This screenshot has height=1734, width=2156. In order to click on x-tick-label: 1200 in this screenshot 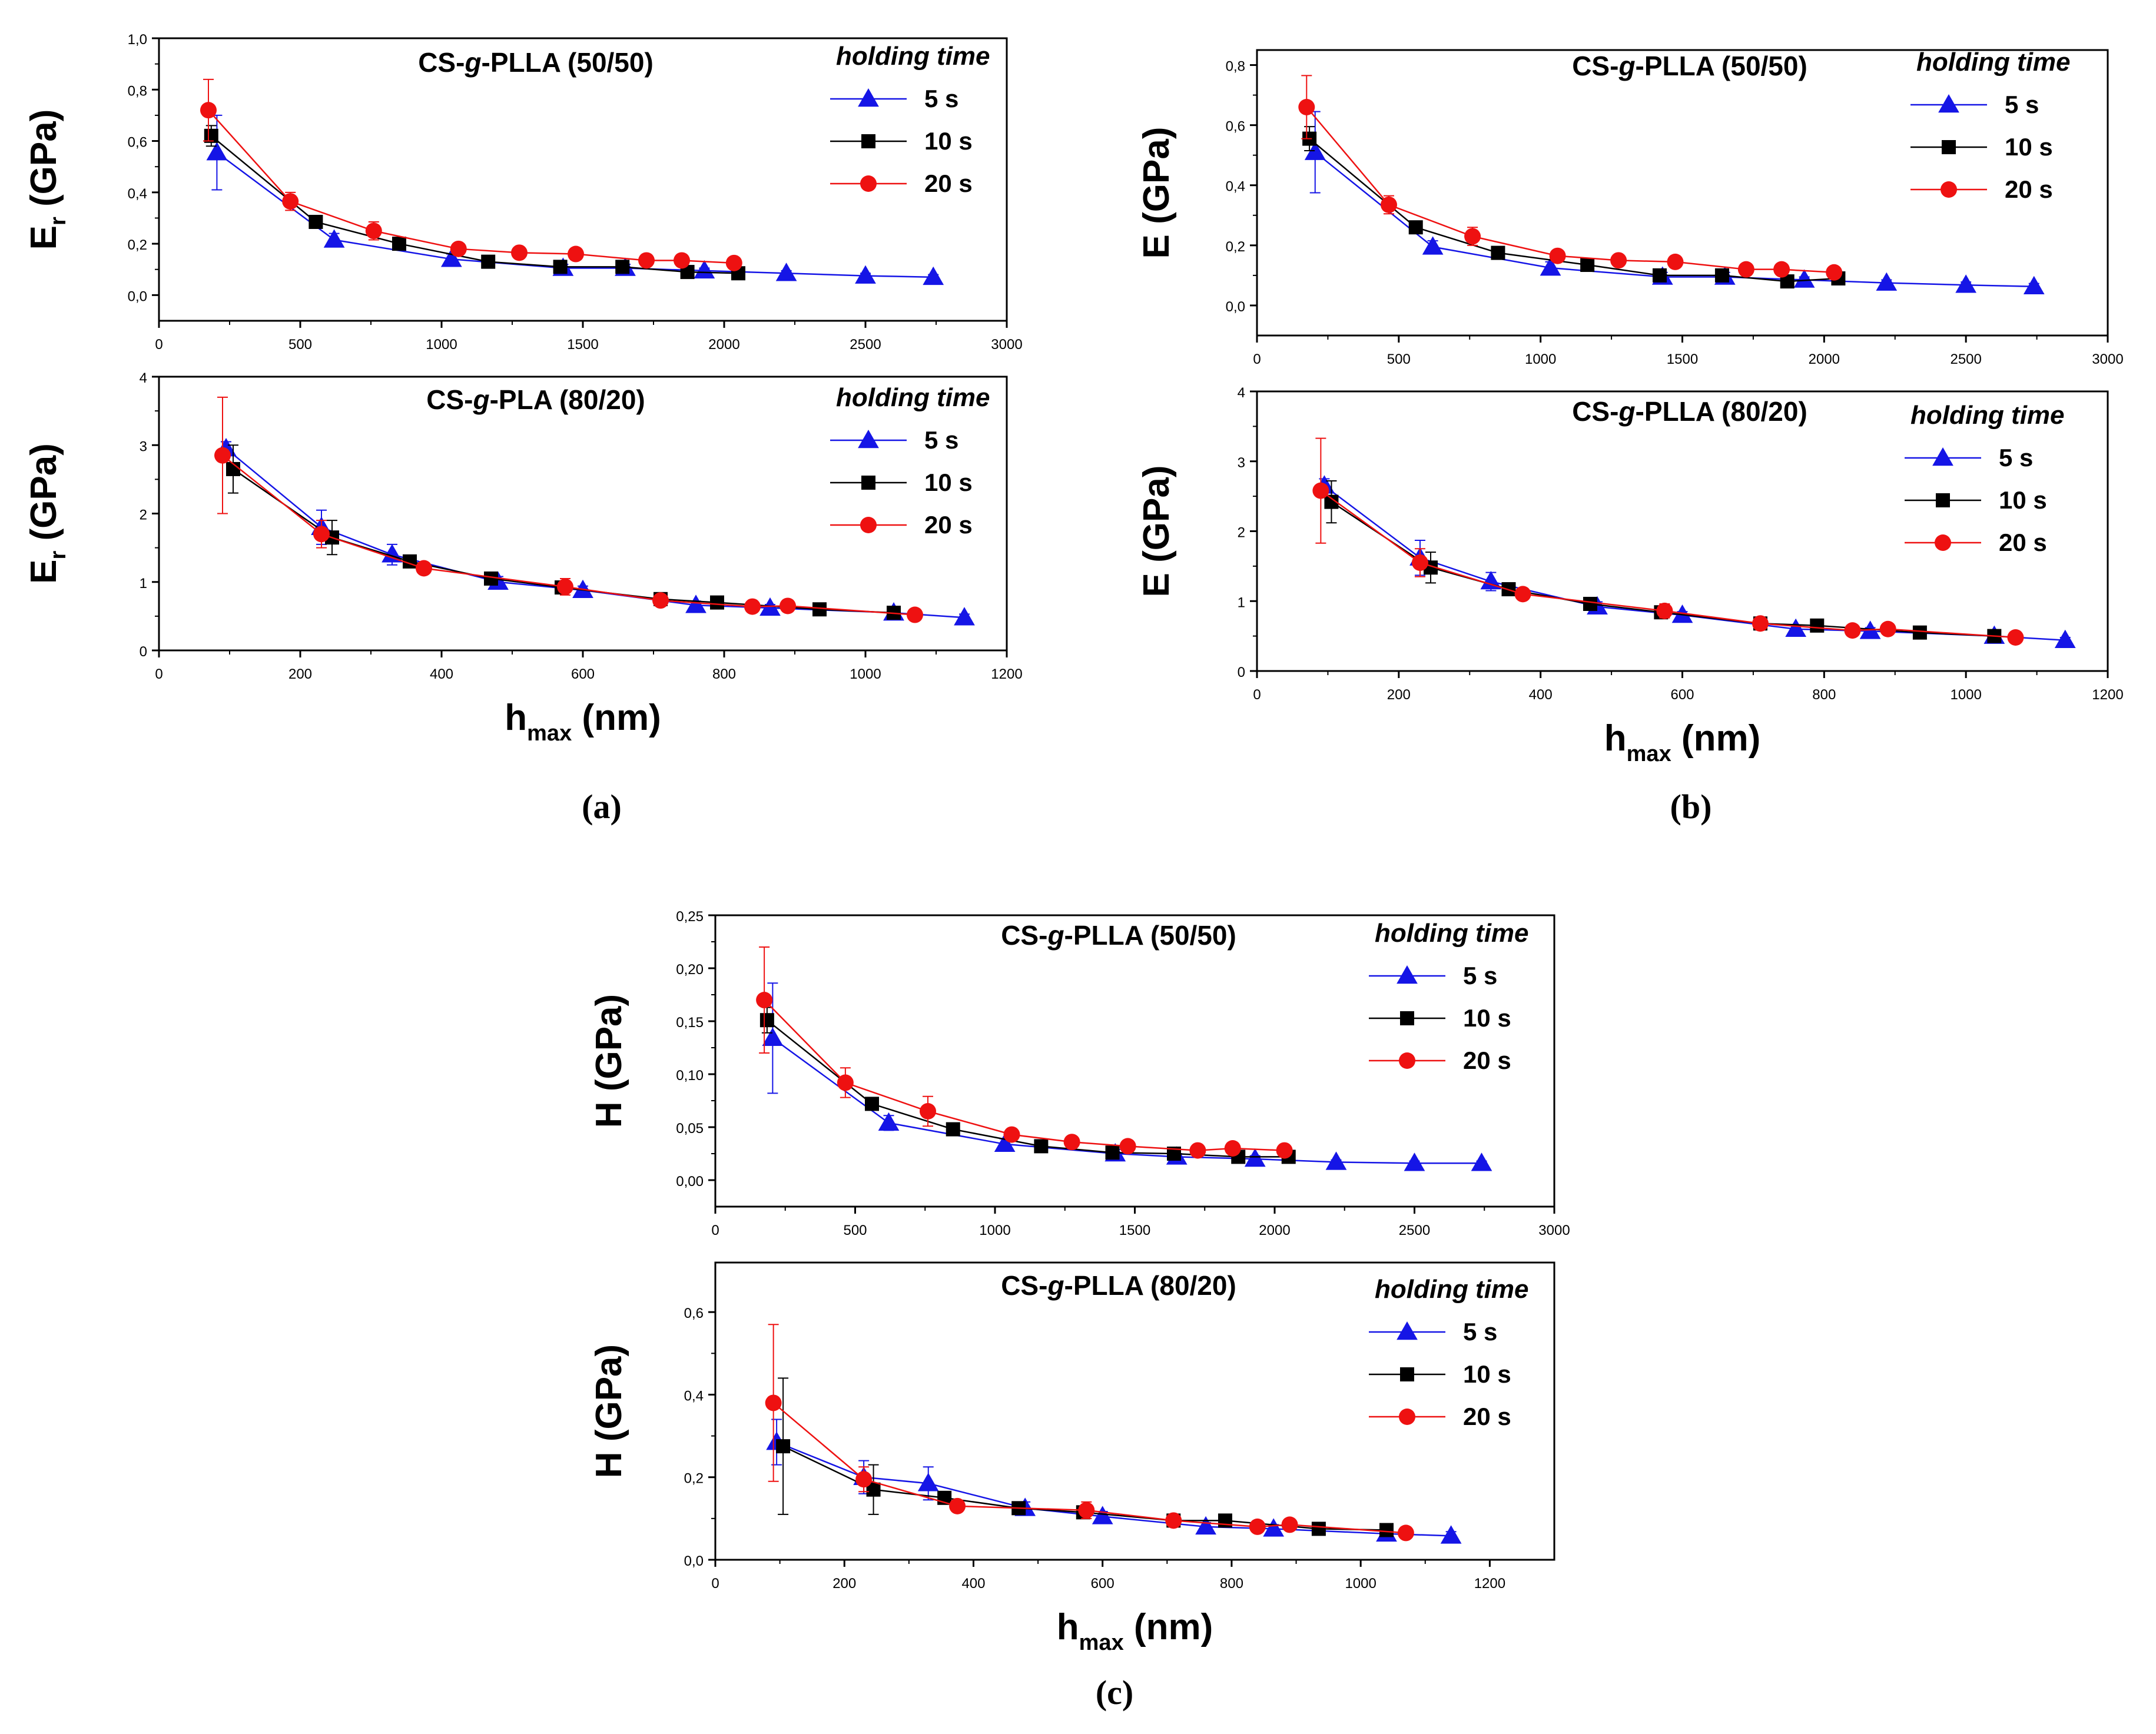, I will do `click(1006, 674)`.